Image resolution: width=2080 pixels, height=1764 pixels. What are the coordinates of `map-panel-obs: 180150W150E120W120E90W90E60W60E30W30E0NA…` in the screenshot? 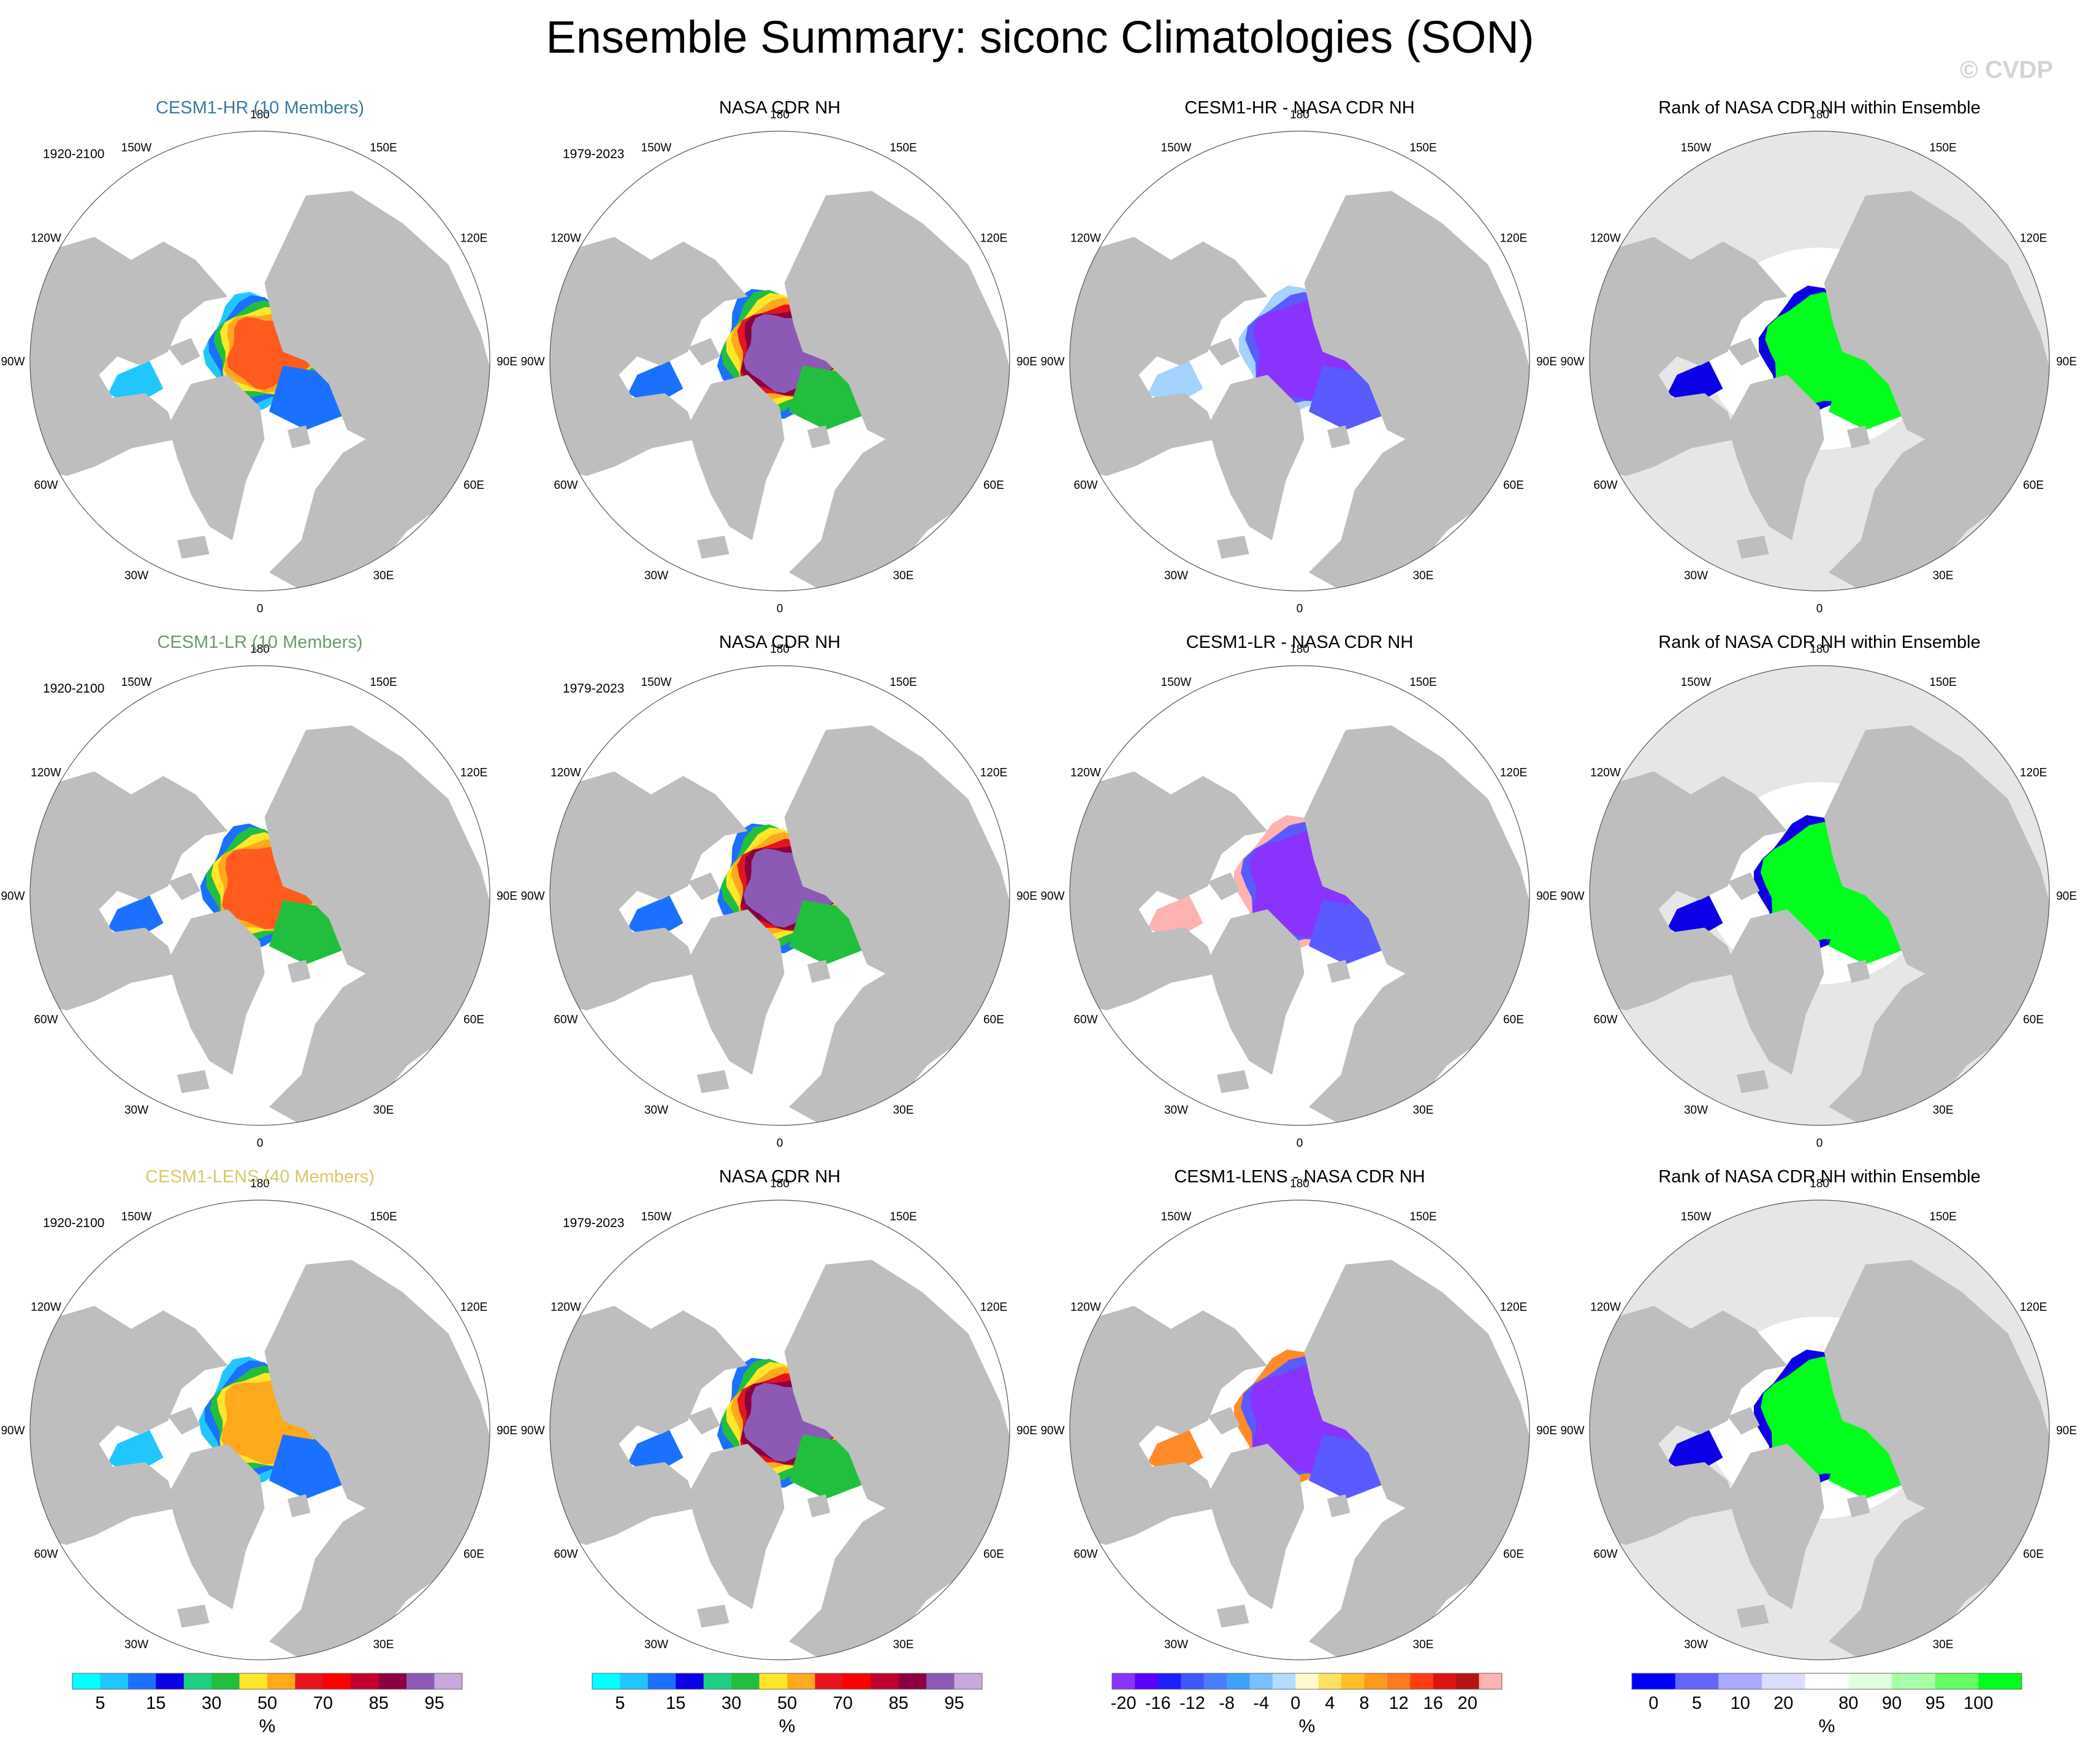 It's located at (780, 1433).